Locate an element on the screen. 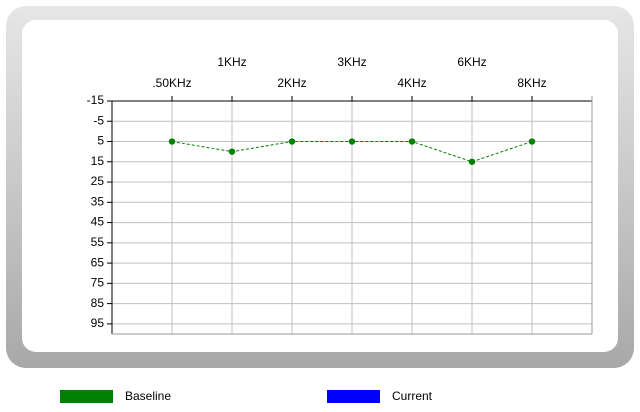  y-tick-label: 55 is located at coordinates (98, 242).